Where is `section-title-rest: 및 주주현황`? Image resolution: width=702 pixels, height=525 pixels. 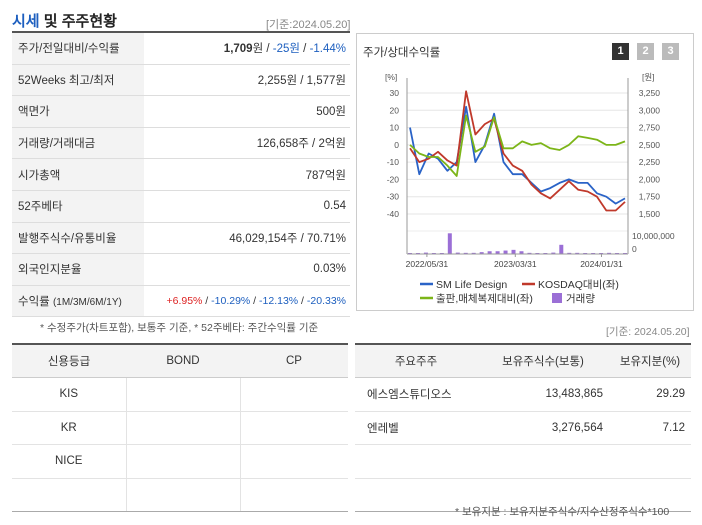
section-title-rest: 및 주주현황 is located at coordinates (80, 21).